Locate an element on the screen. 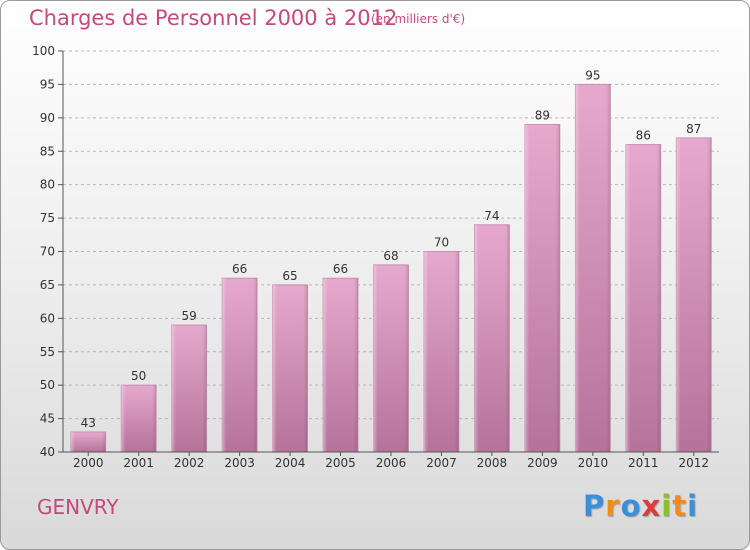 This screenshot has height=550, width=750. data-label: 50 is located at coordinates (138, 376).